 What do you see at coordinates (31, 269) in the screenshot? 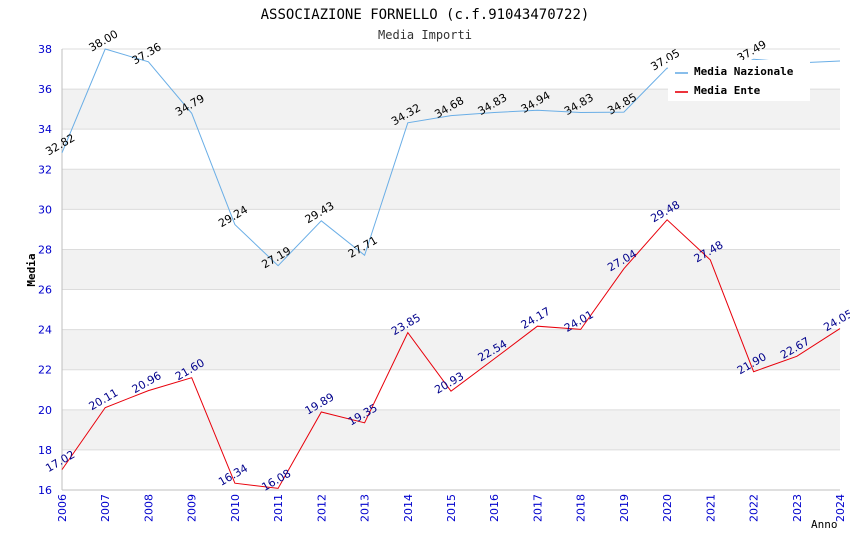
I see `y-axis-label: Media` at bounding box center [31, 269].